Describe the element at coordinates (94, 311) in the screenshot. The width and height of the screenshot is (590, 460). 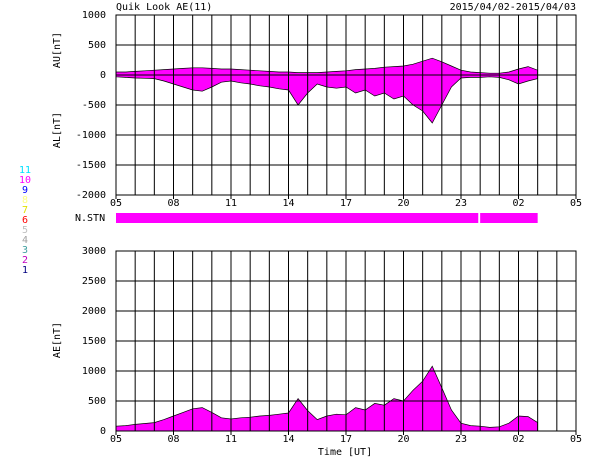
I see `y-tick-label: 2000` at that location.